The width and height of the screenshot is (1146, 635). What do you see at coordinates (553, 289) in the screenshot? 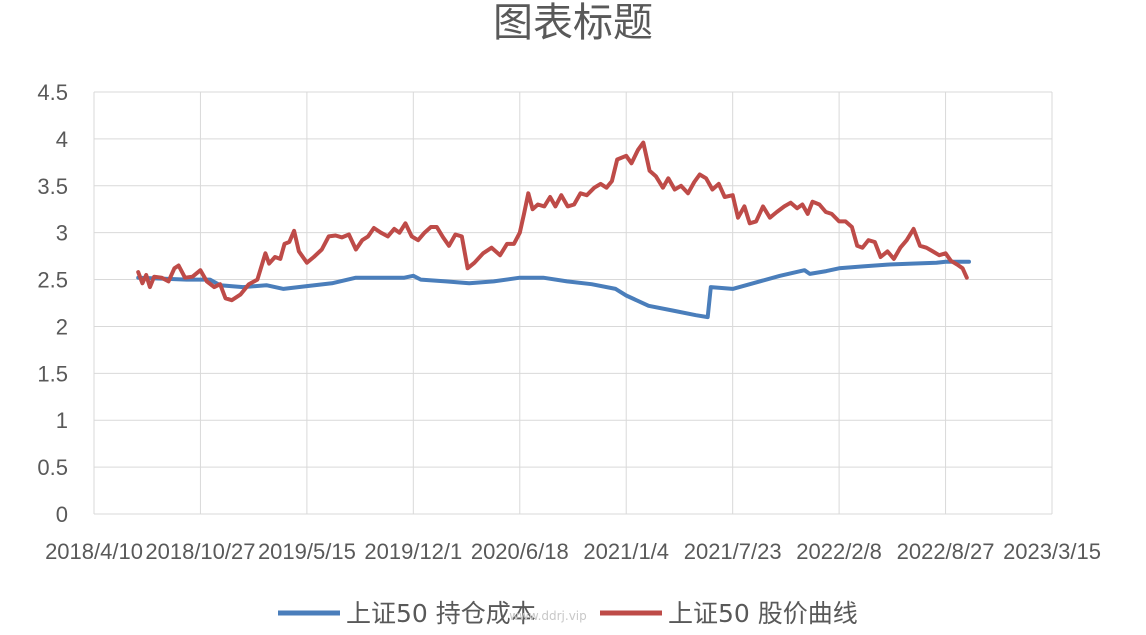
I see `series-line-holding-cost` at bounding box center [553, 289].